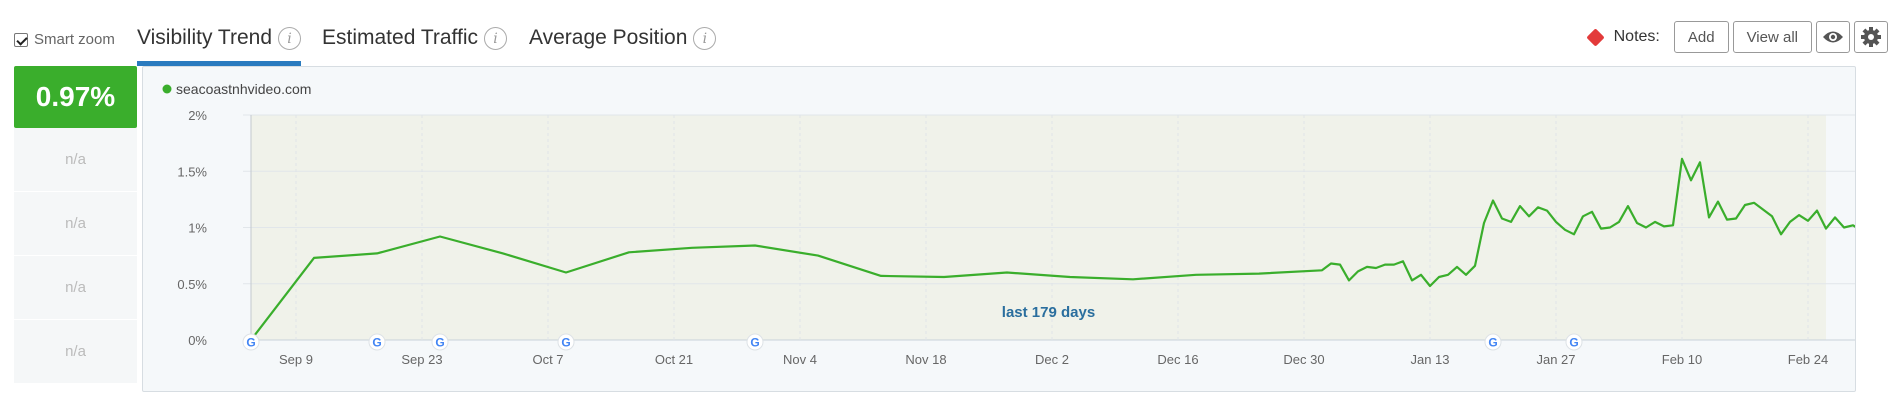  I want to click on y-tick-label: 0%, so click(197, 340).